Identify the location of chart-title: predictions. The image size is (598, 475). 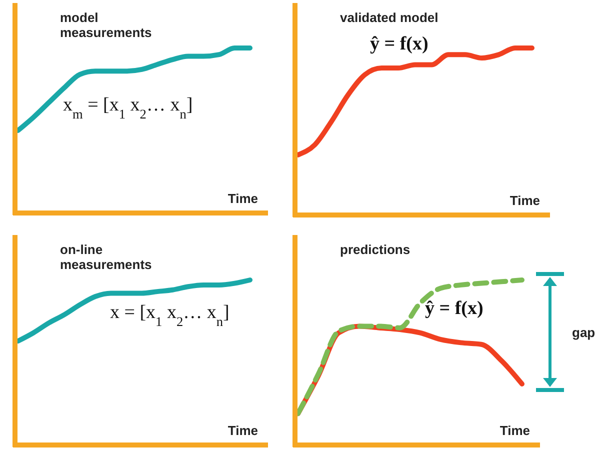
(375, 249).